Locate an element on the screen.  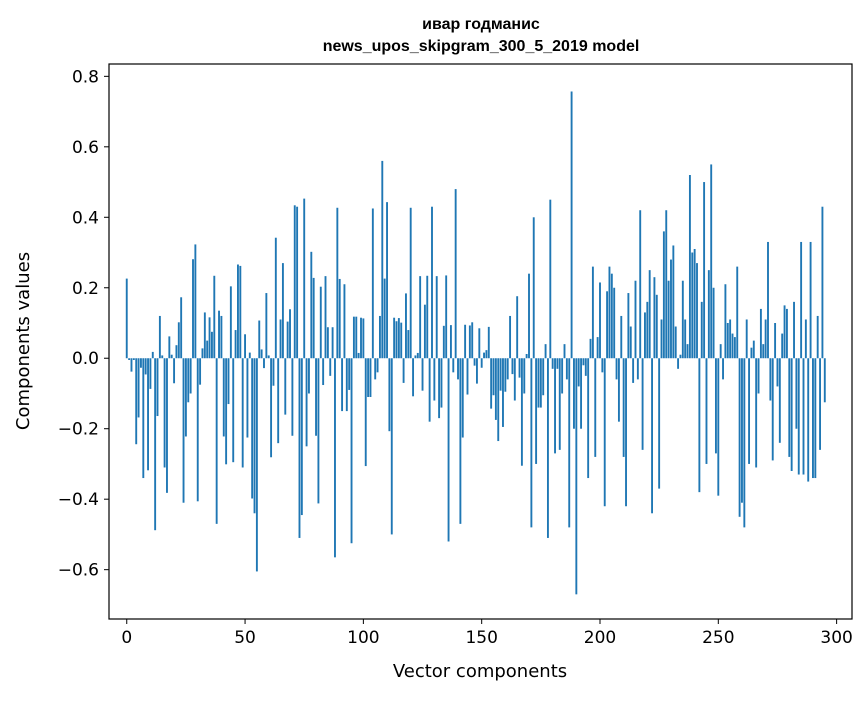
y-tick-label: 0.6 is located at coordinates (85, 148).